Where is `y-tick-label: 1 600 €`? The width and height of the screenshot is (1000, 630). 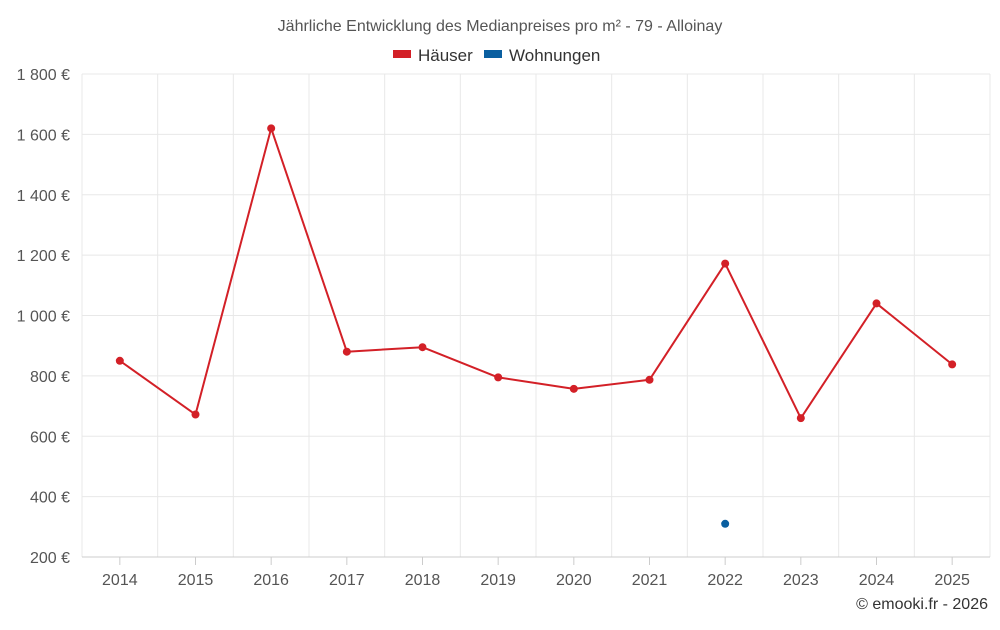
y-tick-label: 1 600 € is located at coordinates (43, 135).